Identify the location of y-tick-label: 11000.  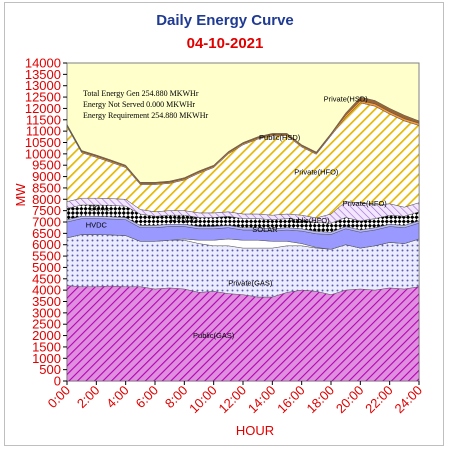
(43, 131).